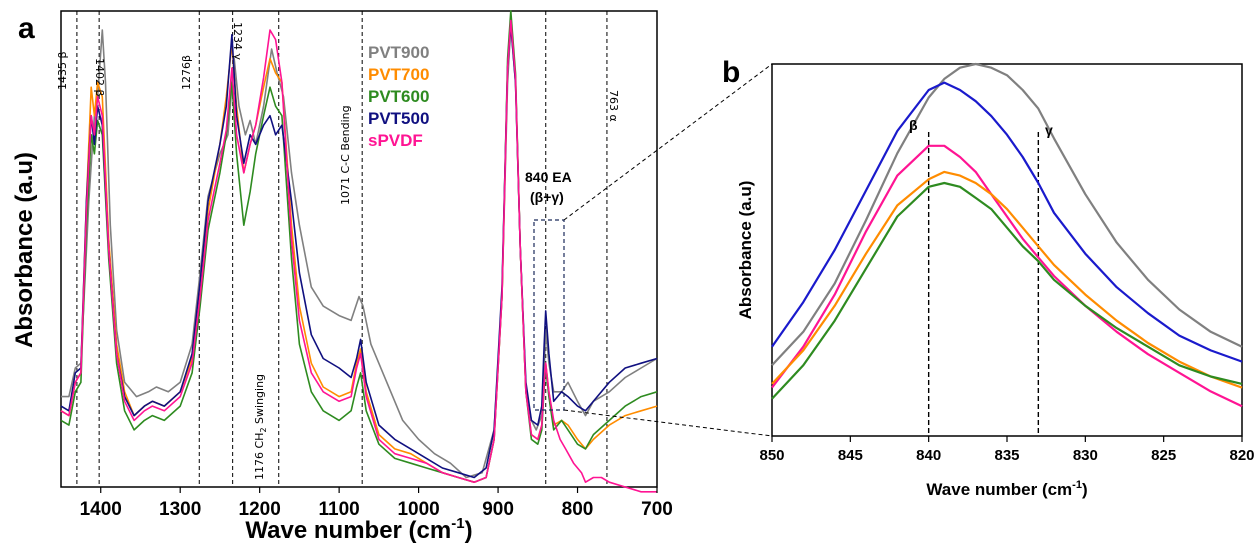 This screenshot has width=1255, height=546. I want to click on panel-b-gamma-label: γ, so click(1049, 130).